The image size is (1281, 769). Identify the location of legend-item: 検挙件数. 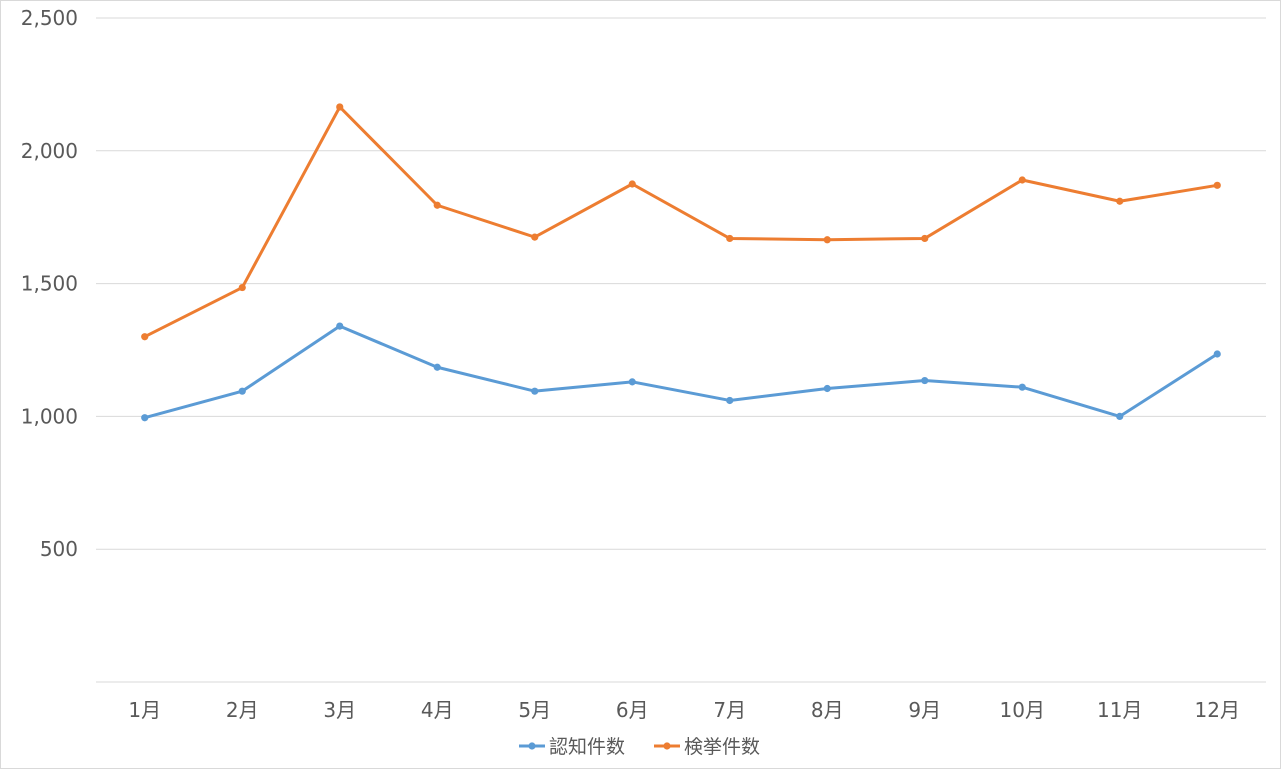
(707, 747).